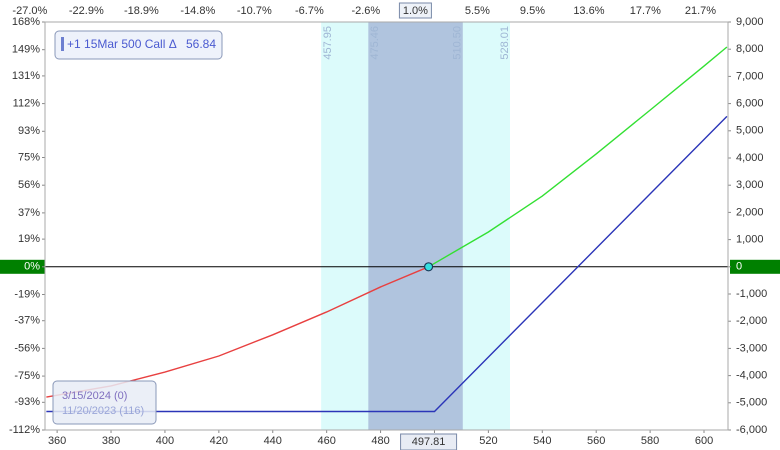 Image resolution: width=780 pixels, height=450 pixels. What do you see at coordinates (32, 267) in the screenshot?
I see `y-tick-label: 0%` at bounding box center [32, 267].